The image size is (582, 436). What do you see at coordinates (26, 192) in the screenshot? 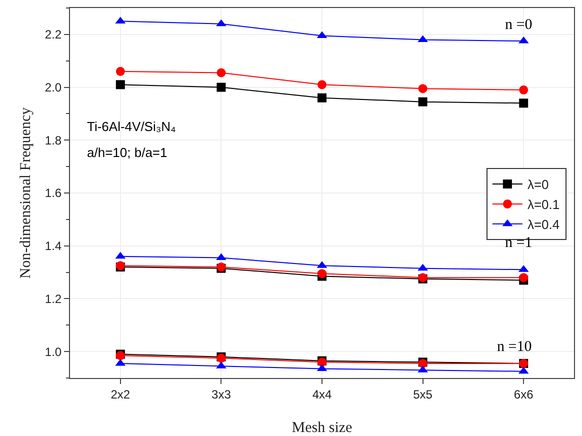
I see `y-axis-title: Non-dimensional Frequency` at bounding box center [26, 192].